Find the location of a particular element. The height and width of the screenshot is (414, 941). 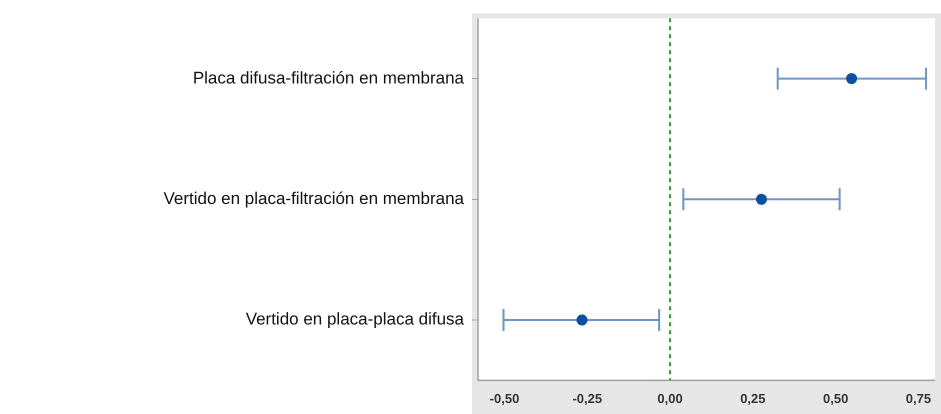

x-tick-label: -0,50 is located at coordinates (505, 398).